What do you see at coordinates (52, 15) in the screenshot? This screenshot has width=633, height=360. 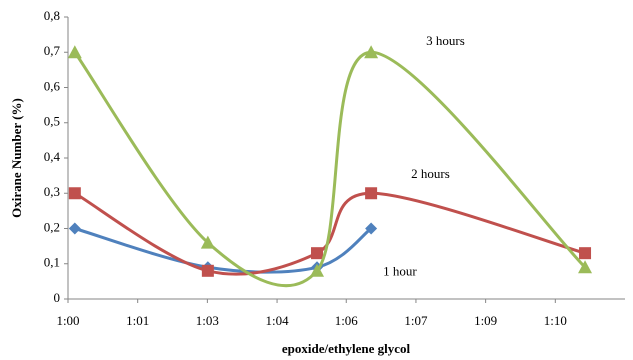 I see `y-tick-label: 0,8` at bounding box center [52, 15].